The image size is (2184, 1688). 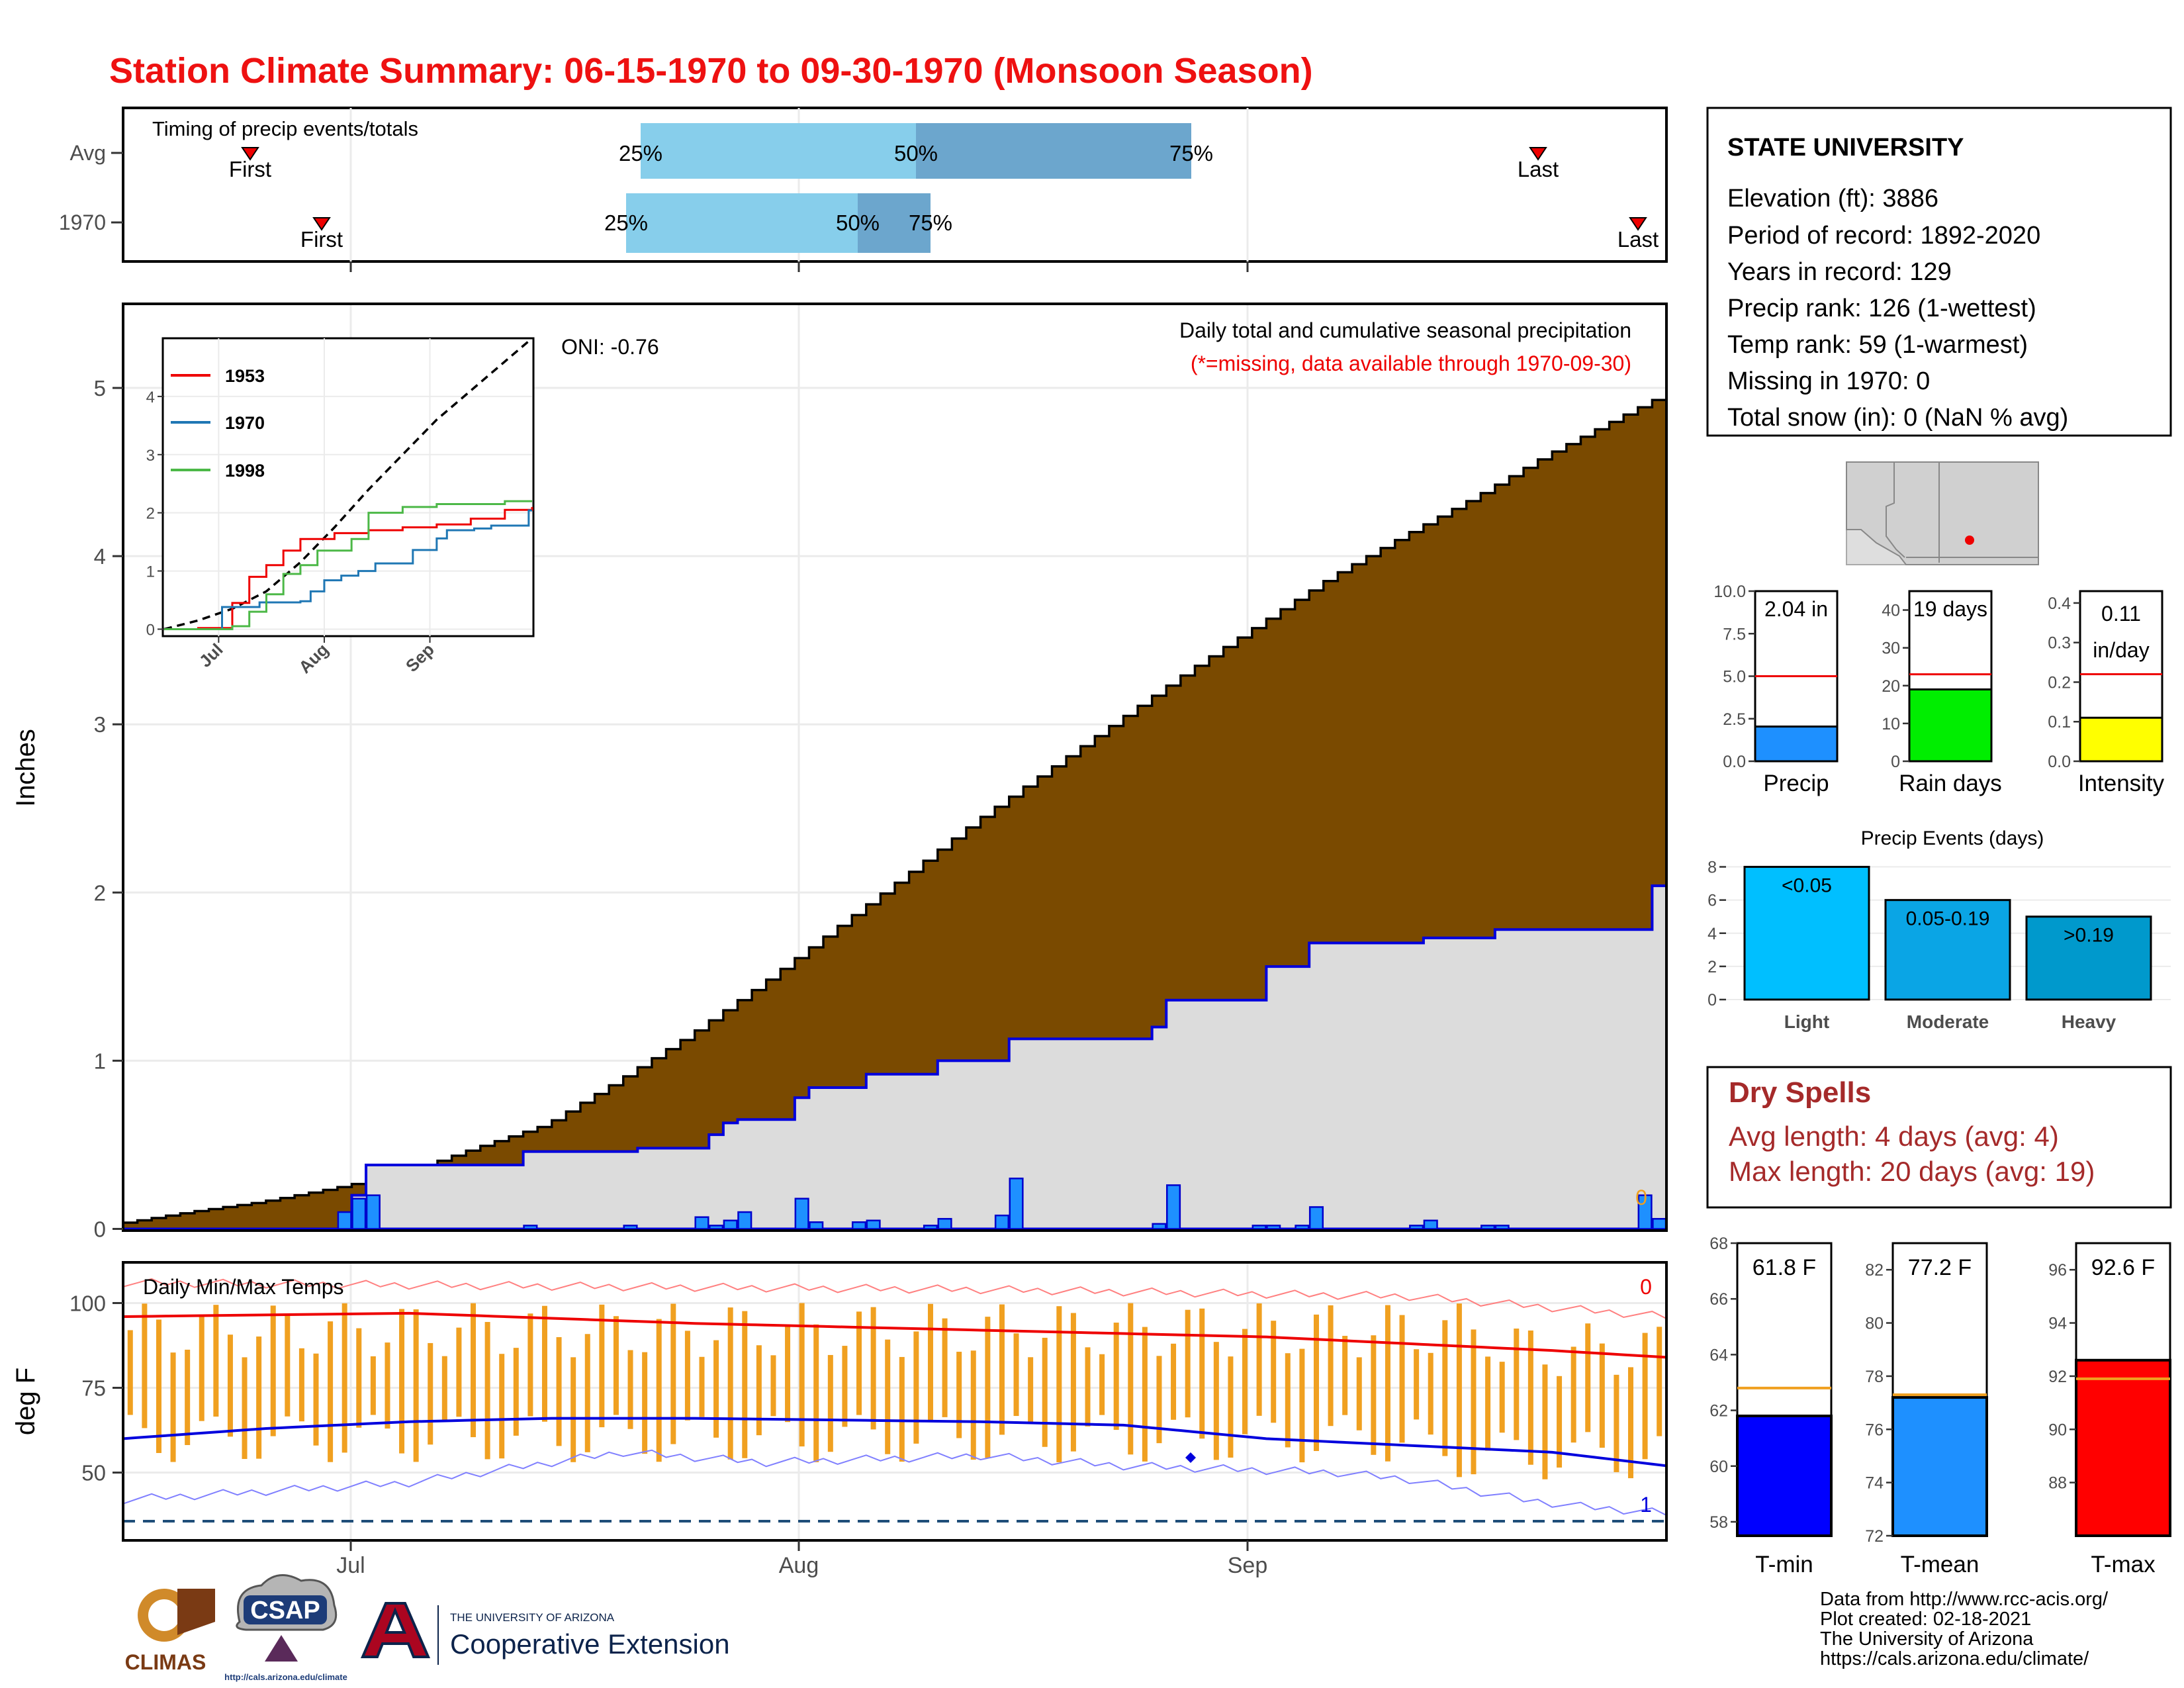 What do you see at coordinates (395, 1630) in the screenshot?
I see `ua-block-a` at bounding box center [395, 1630].